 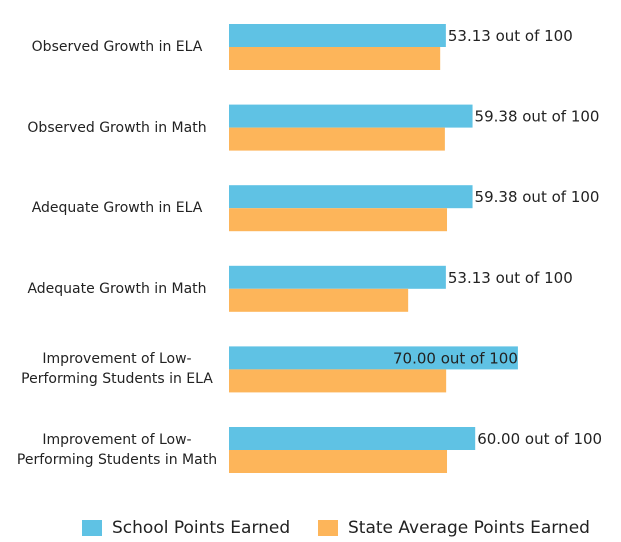 I want to click on legend-item: State Average Points Earned, so click(x=454, y=528).